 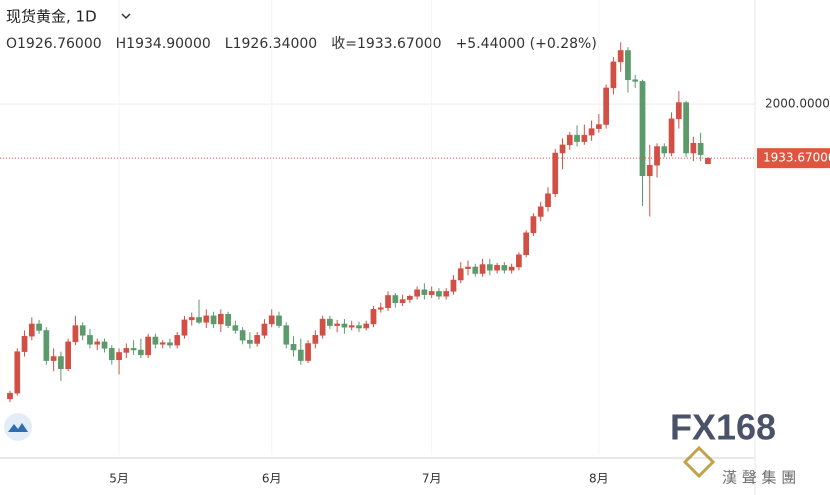 What do you see at coordinates (163, 44) in the screenshot?
I see `ohlc-value: H1934.90000` at bounding box center [163, 44].